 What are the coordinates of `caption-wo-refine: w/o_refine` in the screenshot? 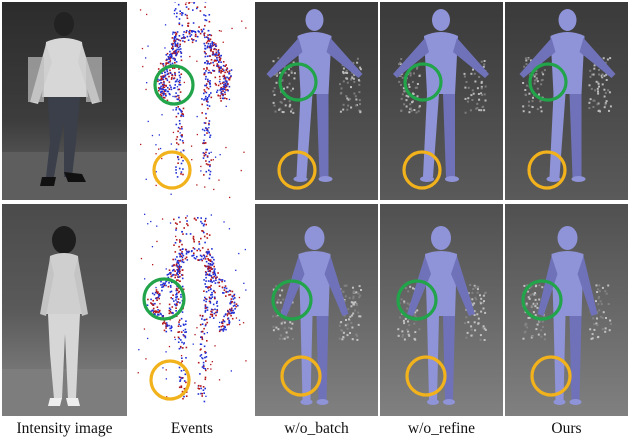 It's located at (441, 428).